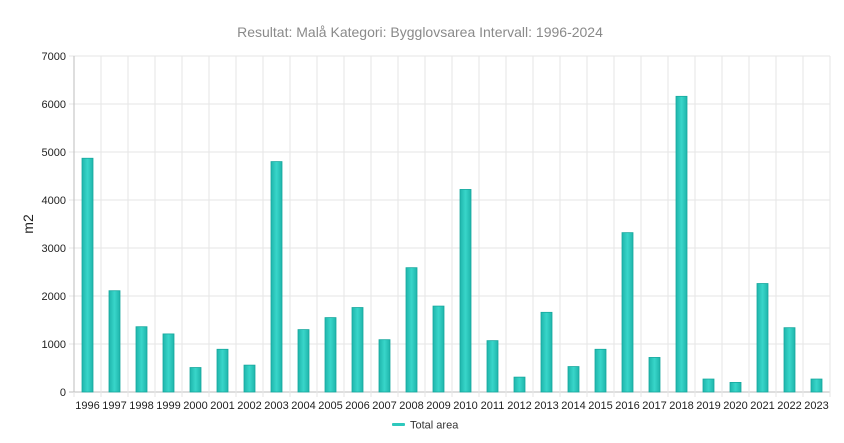 This screenshot has width=844, height=443. What do you see at coordinates (465, 291) in the screenshot?
I see `bar-2010` at bounding box center [465, 291].